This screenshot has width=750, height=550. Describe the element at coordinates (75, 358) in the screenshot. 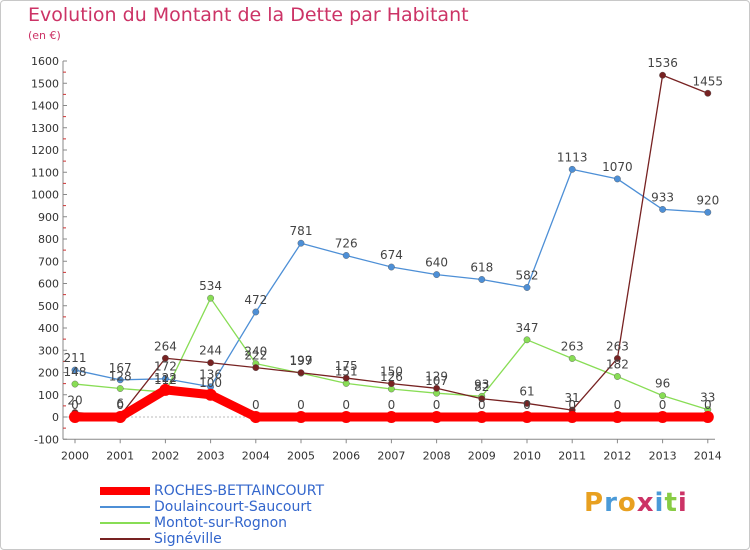

I see `data-label-doulaincourt-saucourt: 211` at that location.